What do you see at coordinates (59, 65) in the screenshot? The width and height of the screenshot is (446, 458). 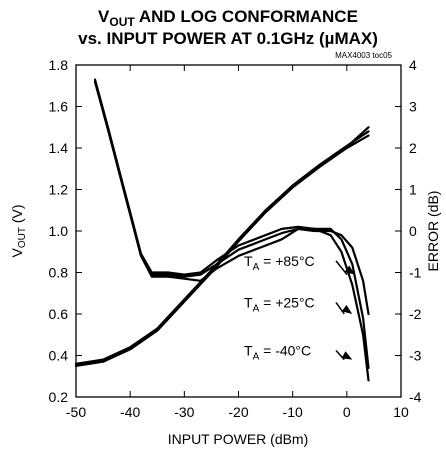 I see `y-tick-label: 1.8` at bounding box center [59, 65].